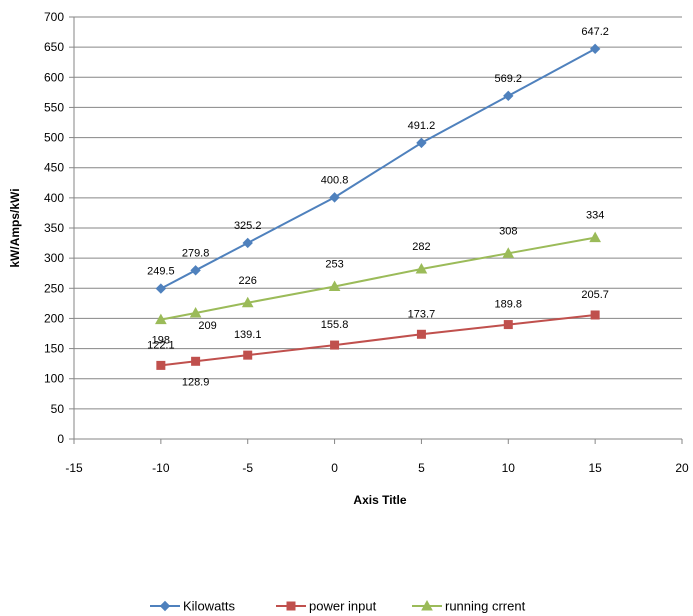 The width and height of the screenshot is (693, 616). I want to click on y-axis-title: kW/Amps/kWi, so click(15, 227).